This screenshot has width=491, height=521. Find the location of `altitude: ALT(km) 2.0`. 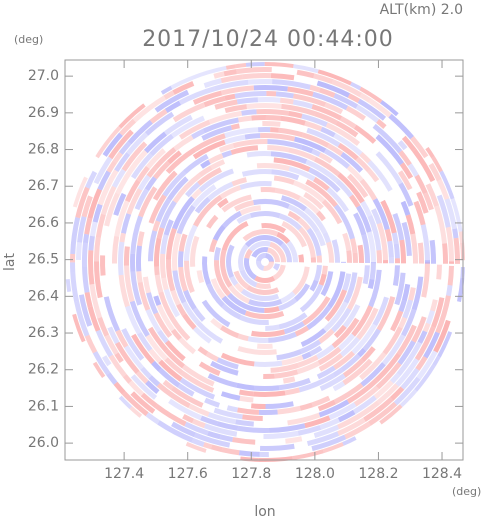

altitude: ALT(km) 2.0 is located at coordinates (421, 10).